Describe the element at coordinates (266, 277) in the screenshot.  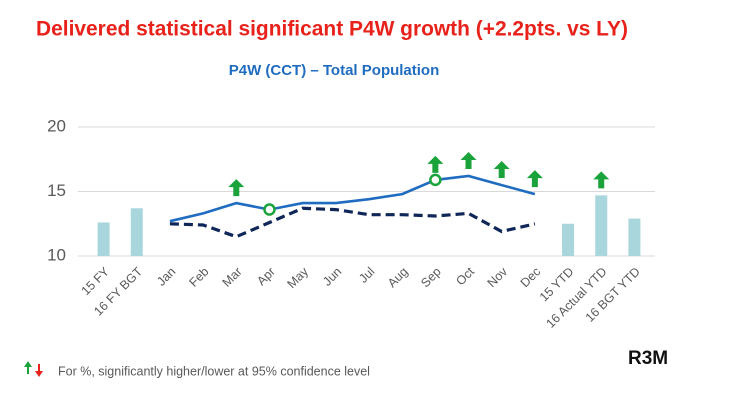
I see `x-tick-label: Apr` at that location.